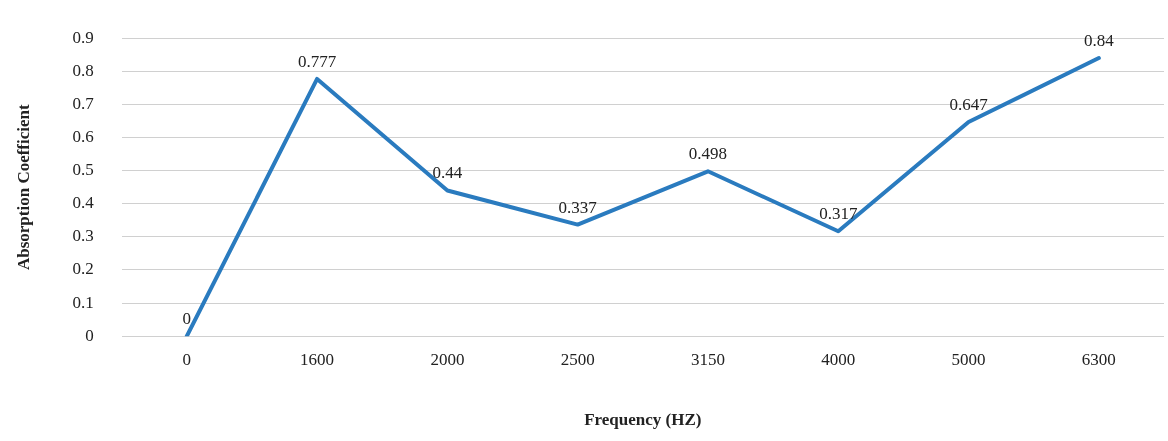 Image resolution: width=1168 pixels, height=441 pixels. I want to click on x-tick-label: 2500, so click(577, 359).